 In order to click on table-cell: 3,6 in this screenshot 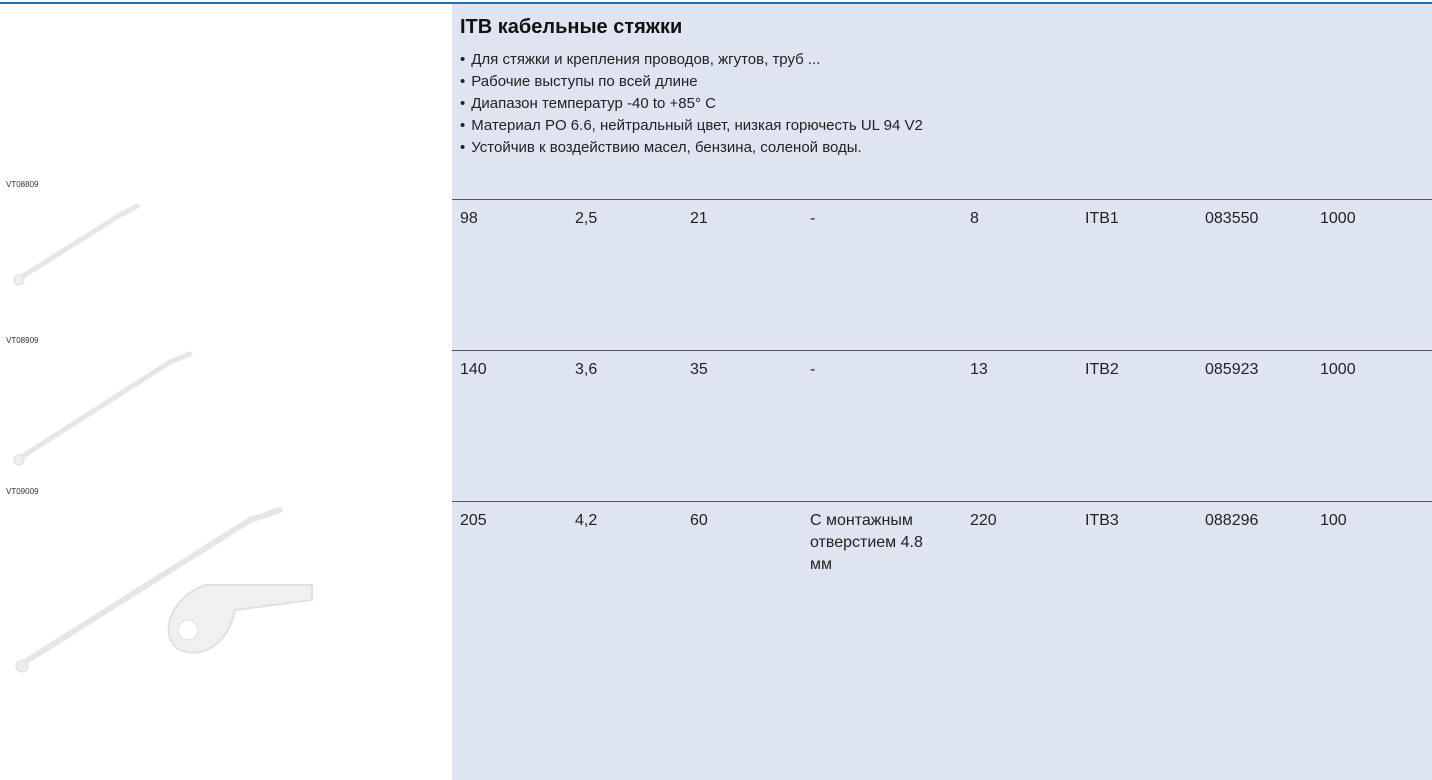, I will do `click(586, 369)`.